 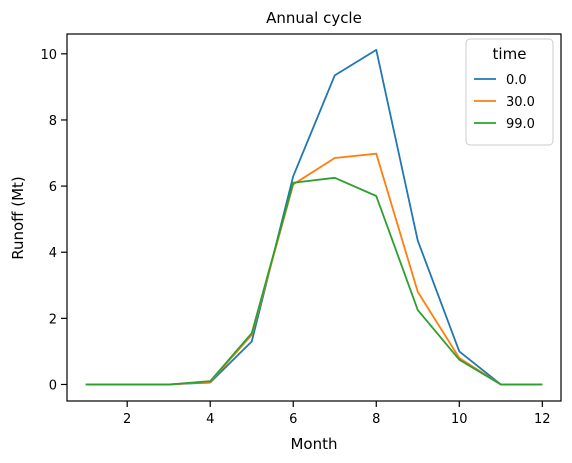 What do you see at coordinates (314, 18) in the screenshot?
I see `chart-title: Annual cycle` at bounding box center [314, 18].